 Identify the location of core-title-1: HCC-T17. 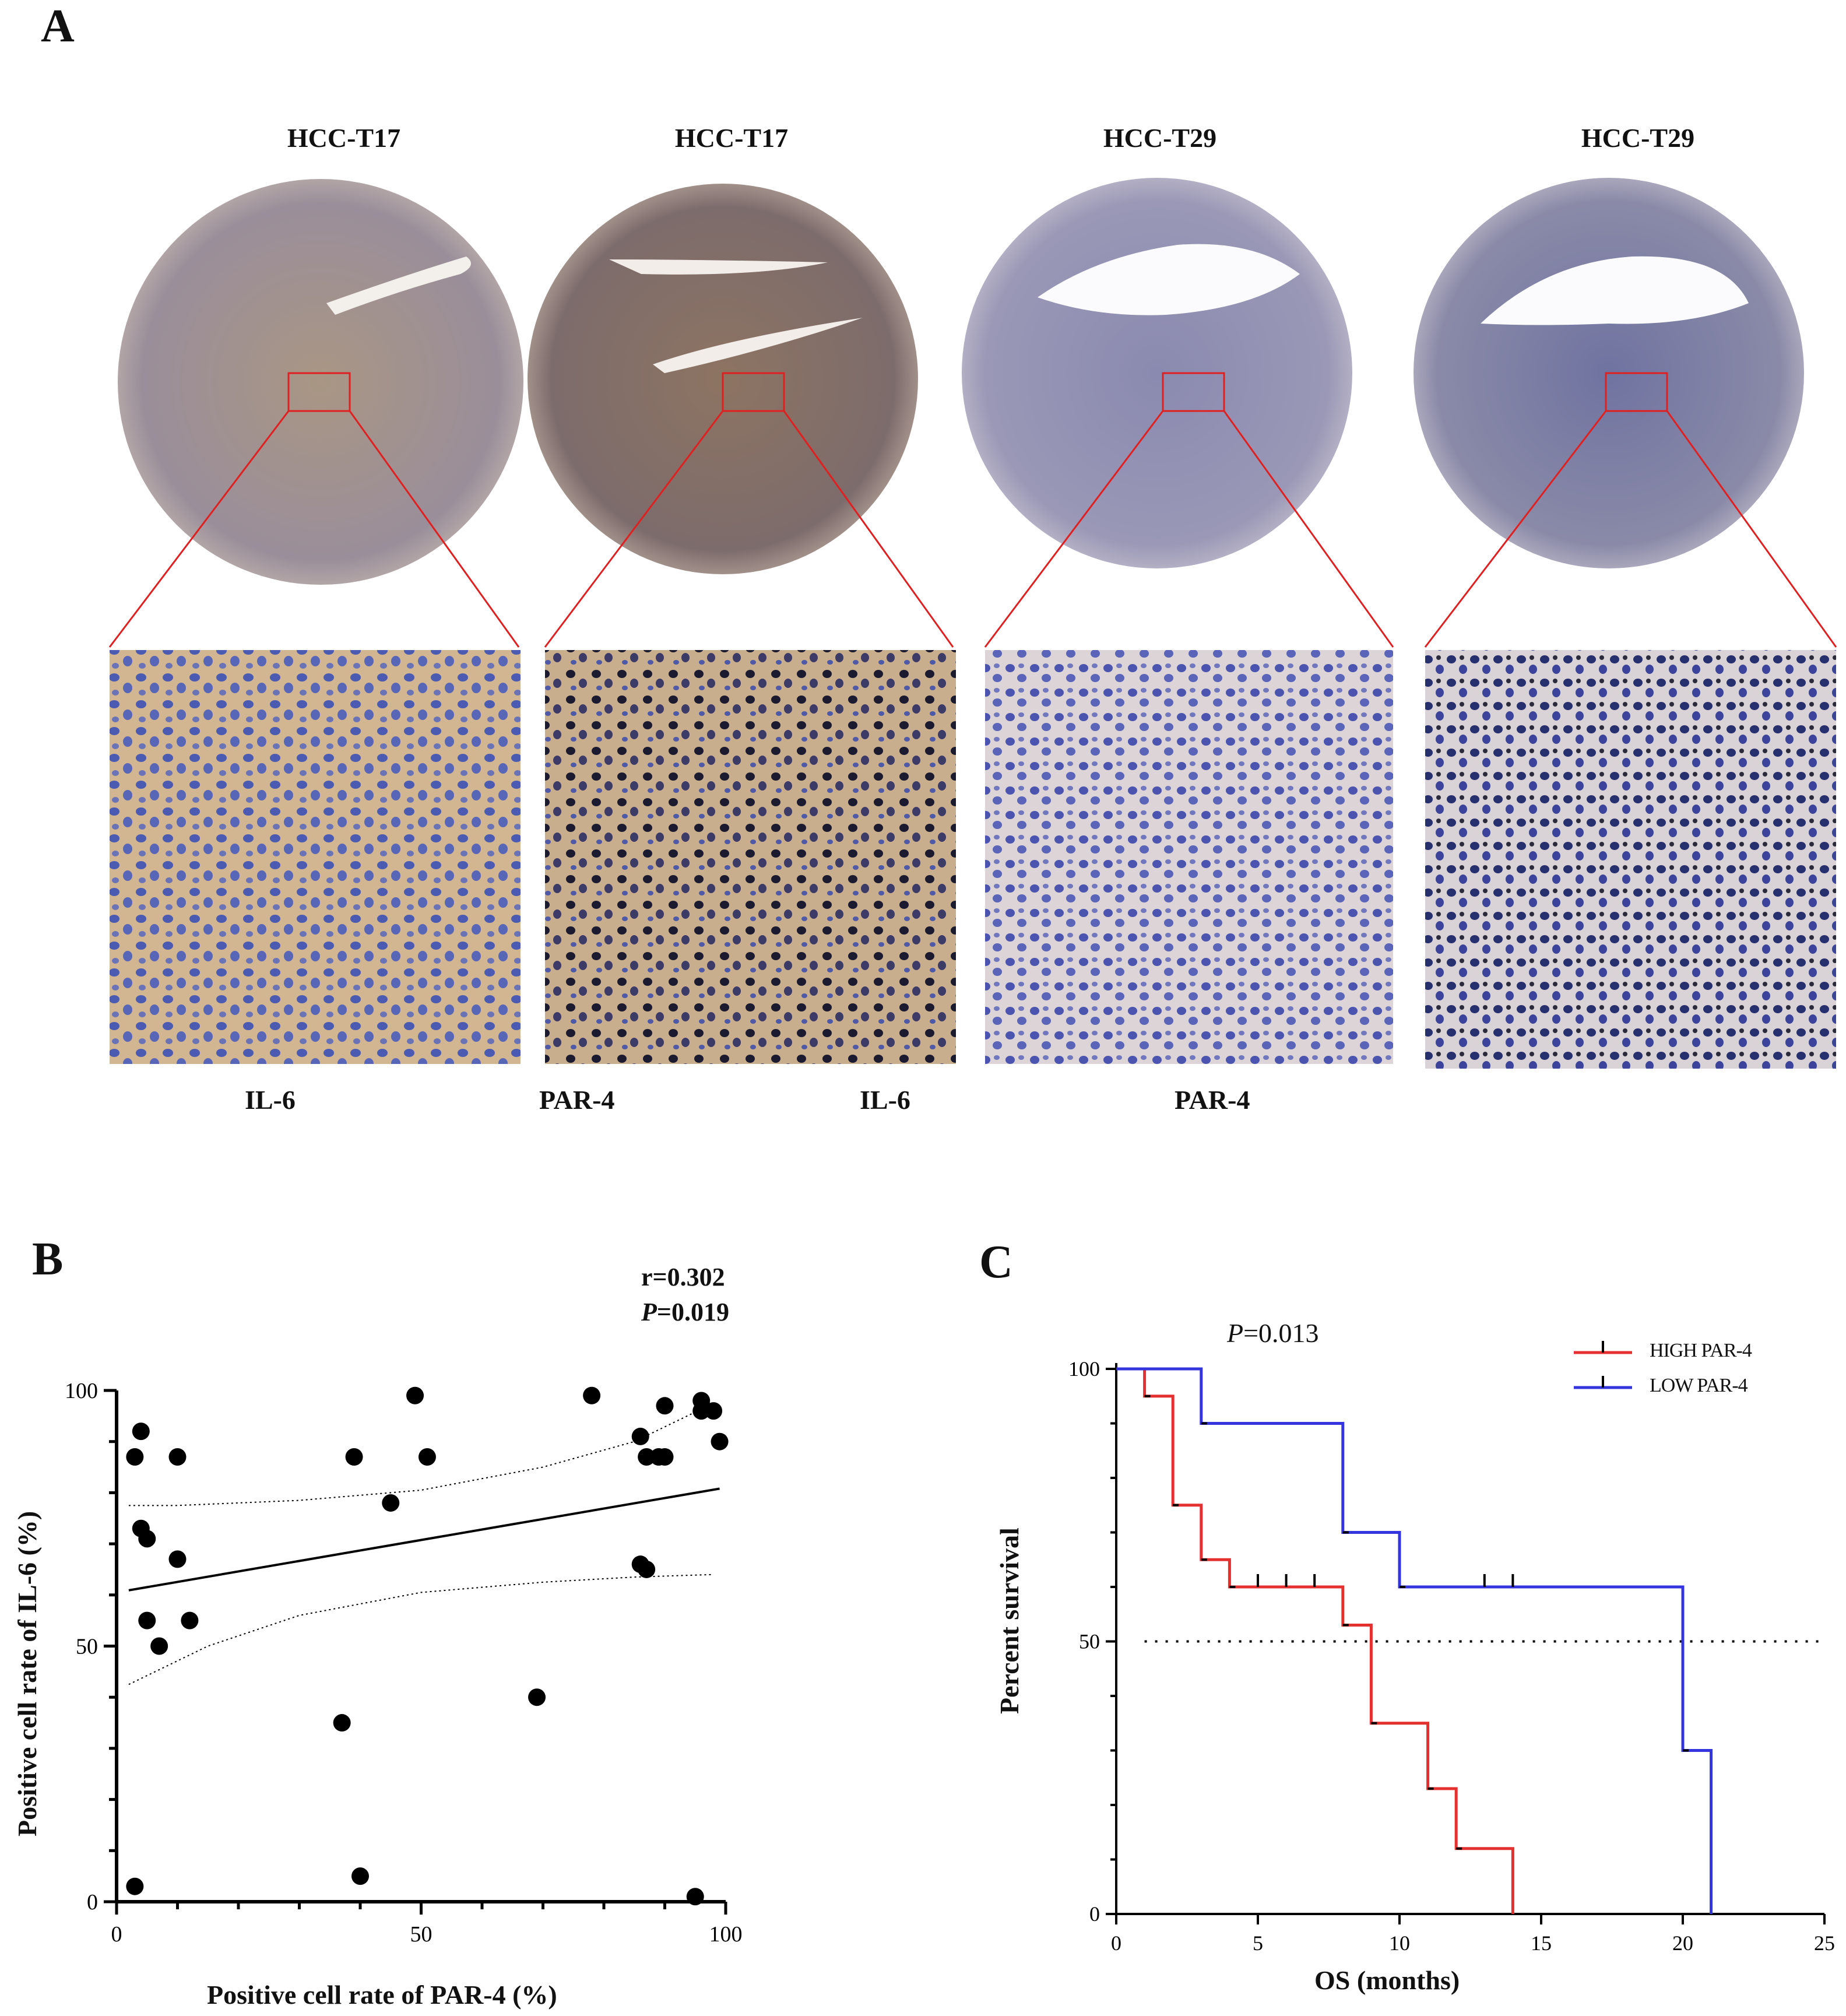
(344, 138).